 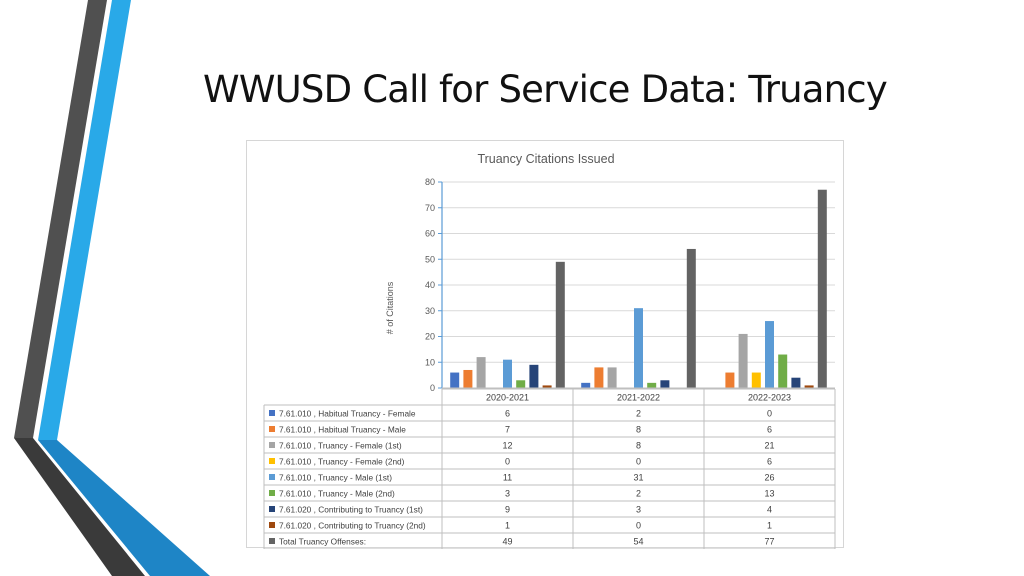 What do you see at coordinates (430, 362) in the screenshot?
I see `y-tick-label: 10` at bounding box center [430, 362].